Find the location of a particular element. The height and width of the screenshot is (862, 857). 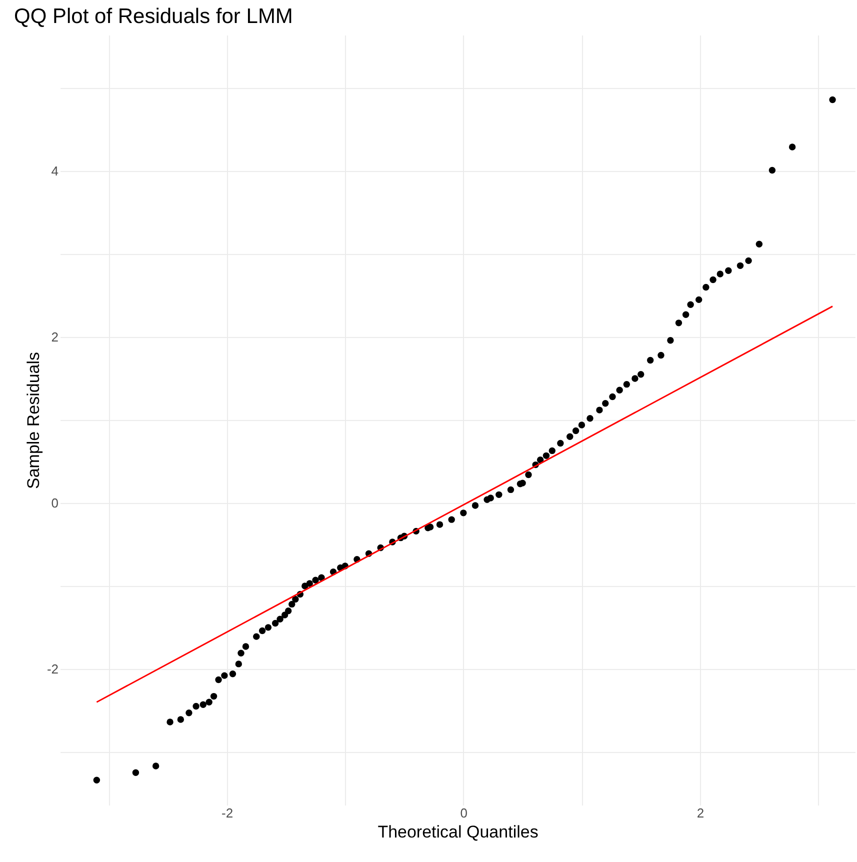

x-tick-label: -2 is located at coordinates (228, 813).